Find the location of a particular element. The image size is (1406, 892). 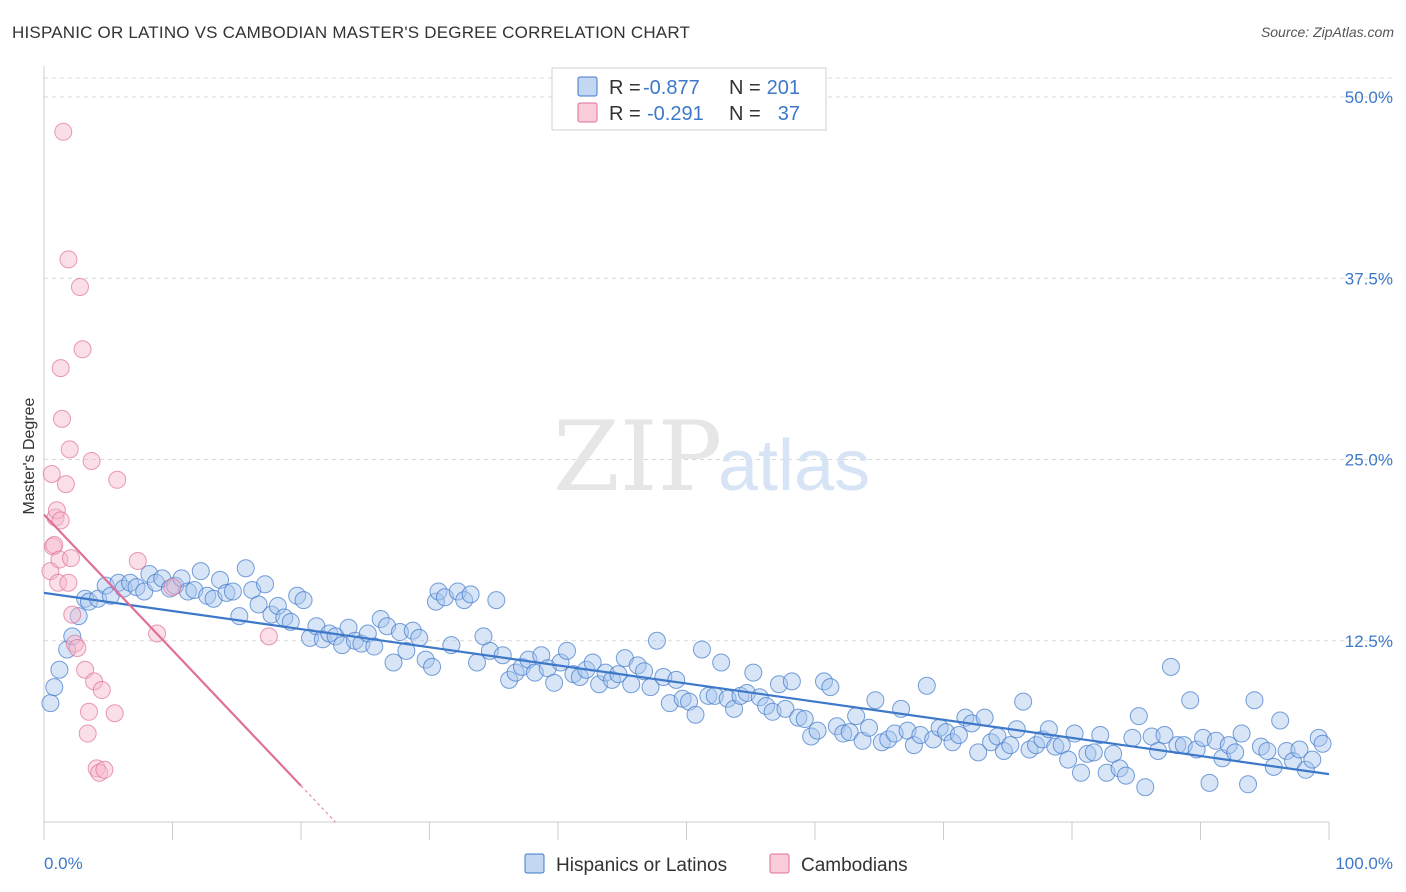

y-axis-label: Master's Degree is located at coordinates (29, 455).